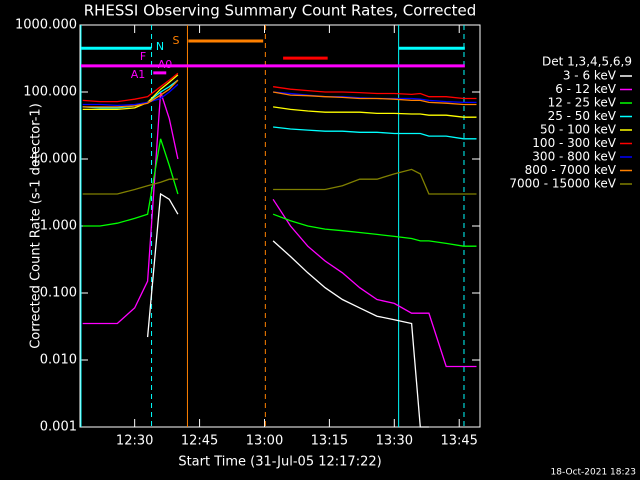  Describe the element at coordinates (590, 76) in the screenshot. I see `legend-label: 3 - 6 keV` at that location.